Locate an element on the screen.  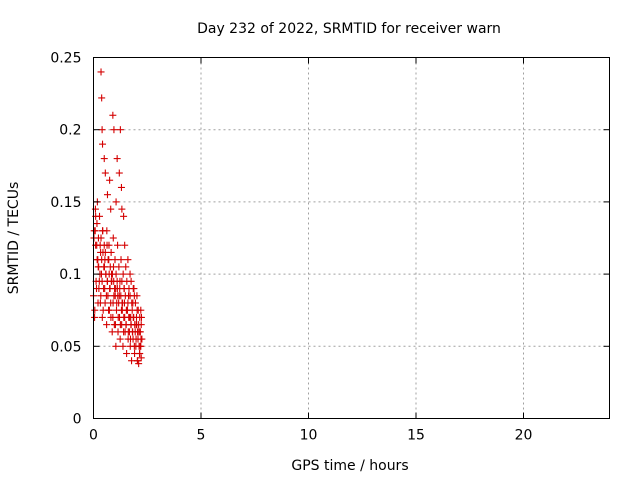
data-points is located at coordinates (118, 218).